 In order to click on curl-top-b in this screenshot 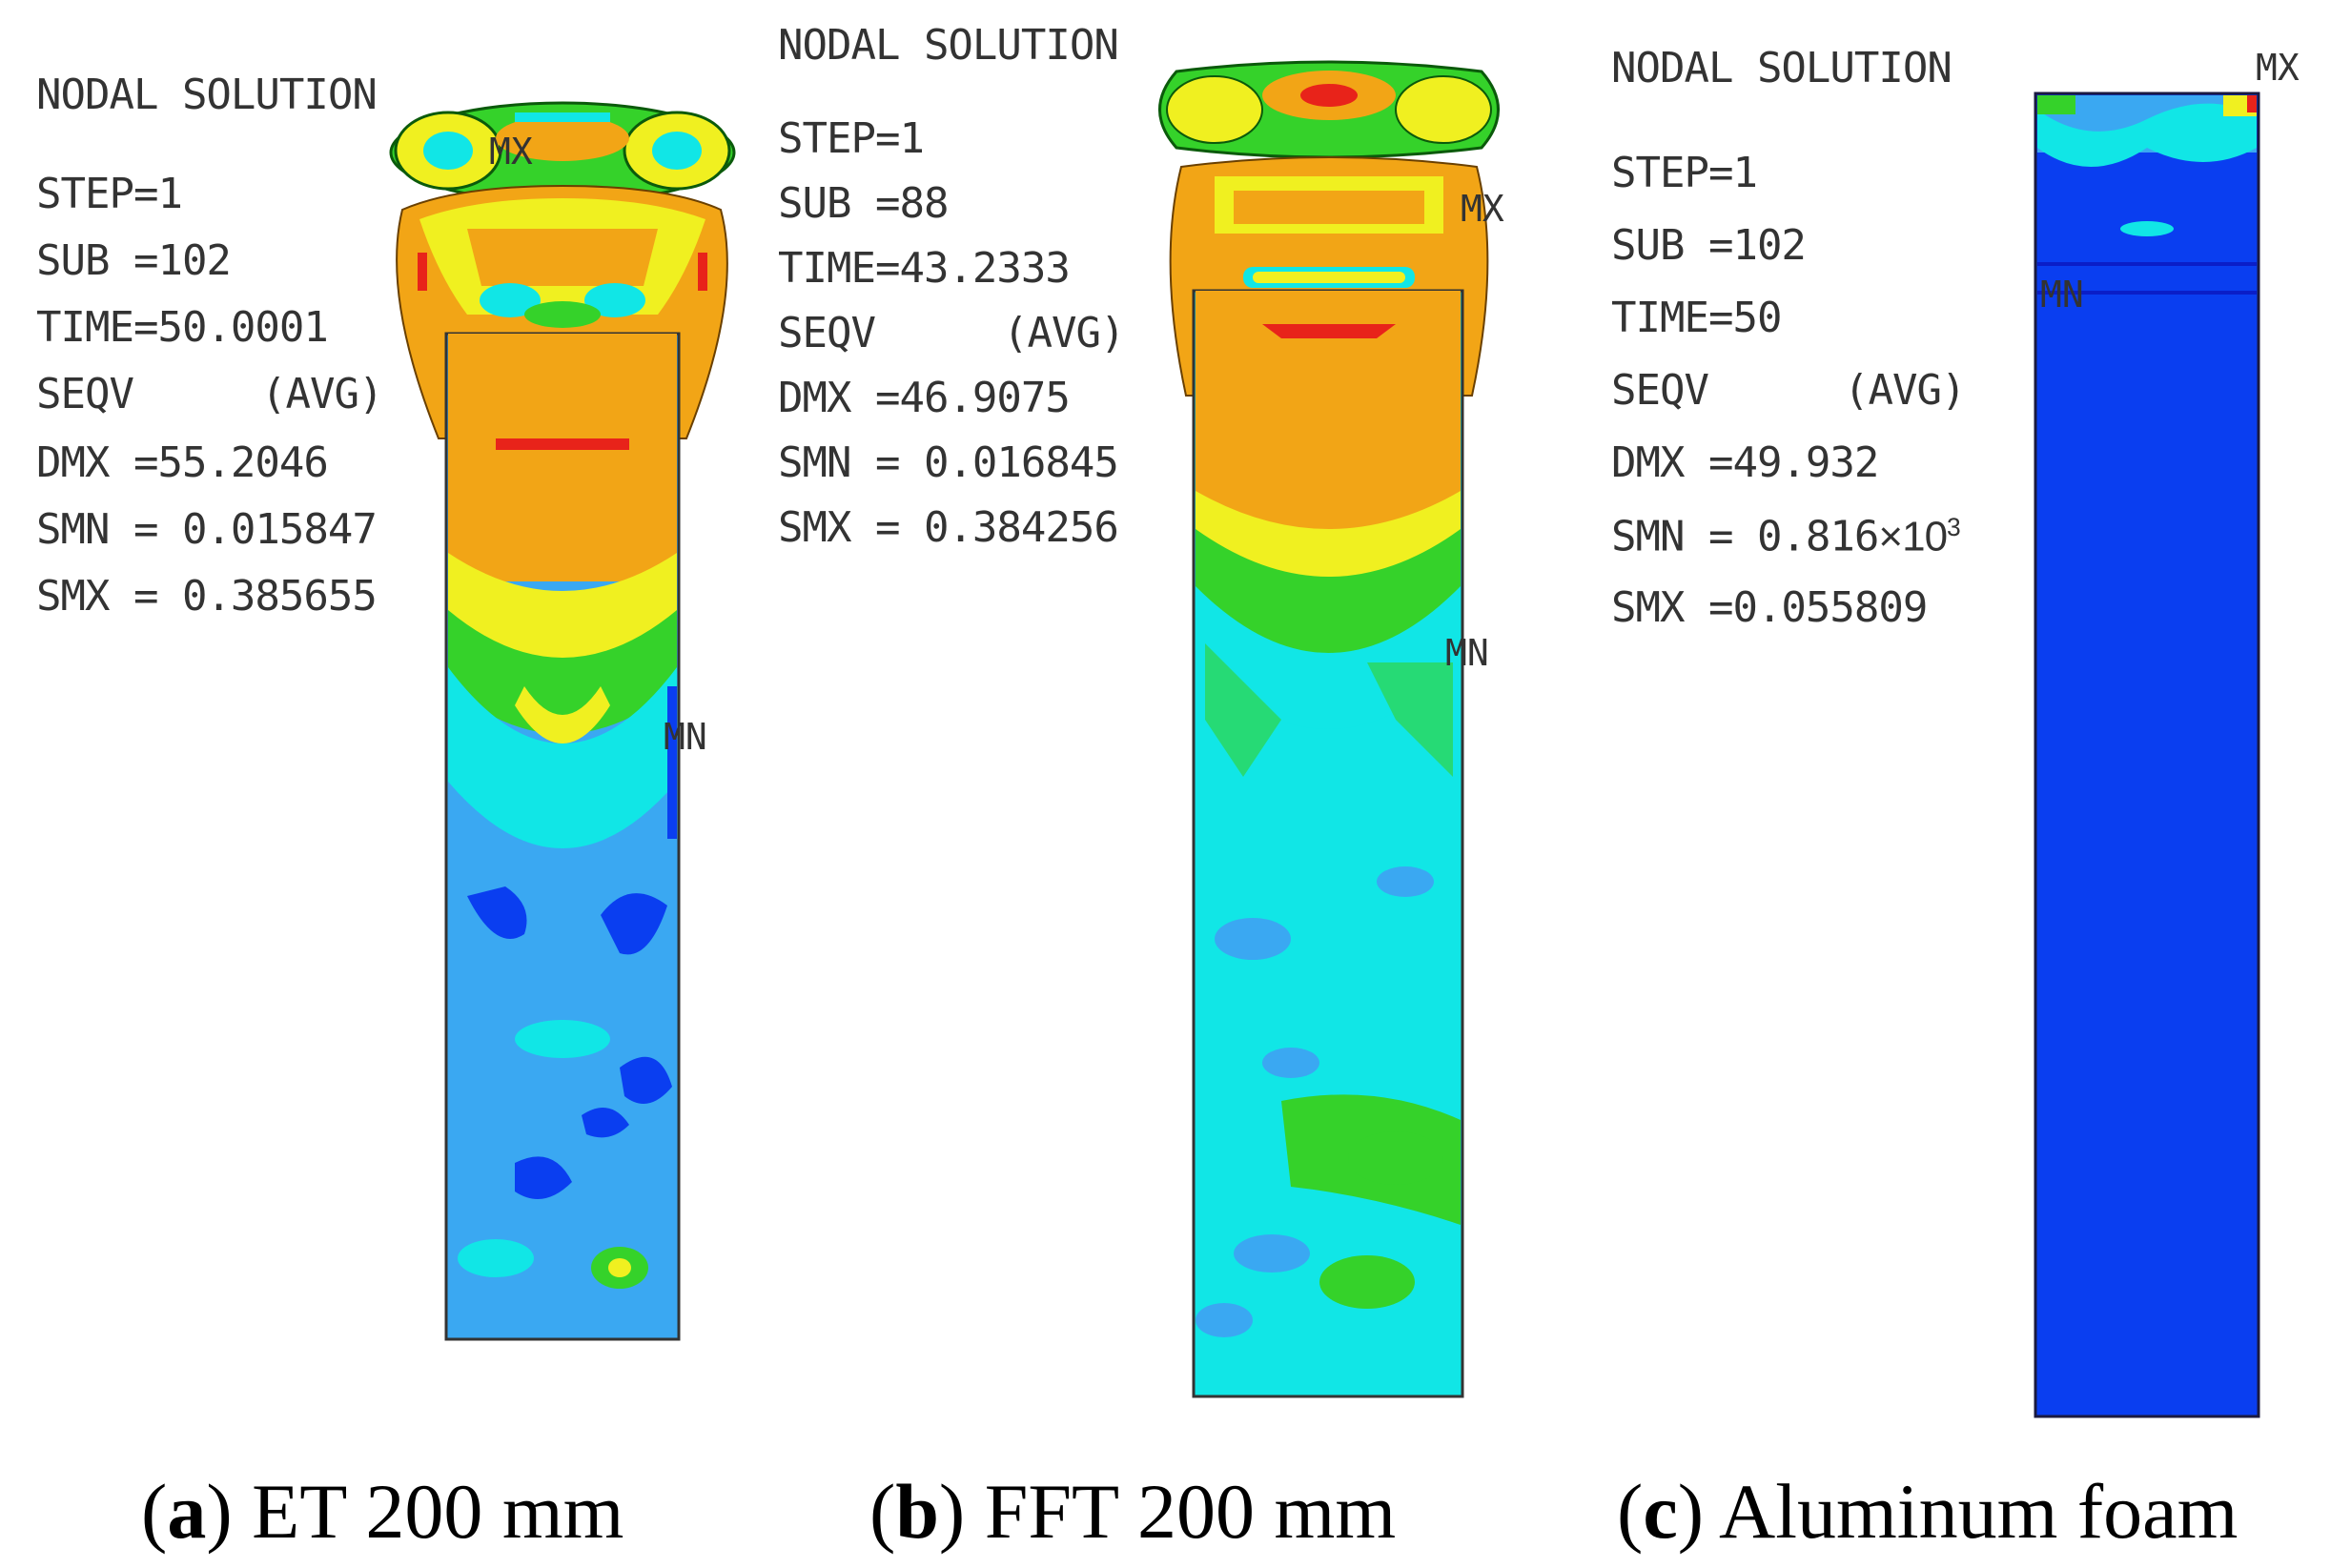, I will do `click(1329, 109)`.